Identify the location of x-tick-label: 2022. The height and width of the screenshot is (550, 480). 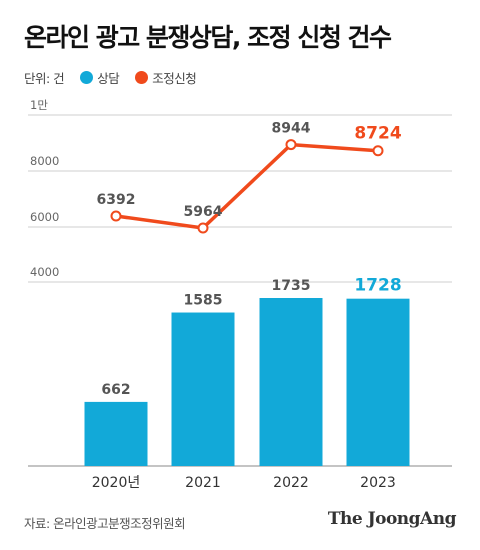
(291, 483).